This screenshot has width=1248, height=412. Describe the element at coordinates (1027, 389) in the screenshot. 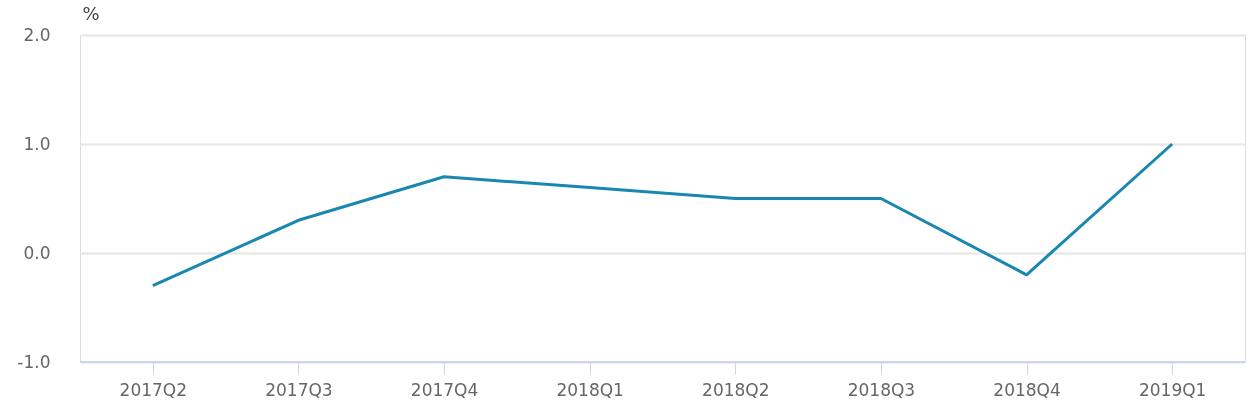

I see `x-tick-label: 2018Q4` at that location.